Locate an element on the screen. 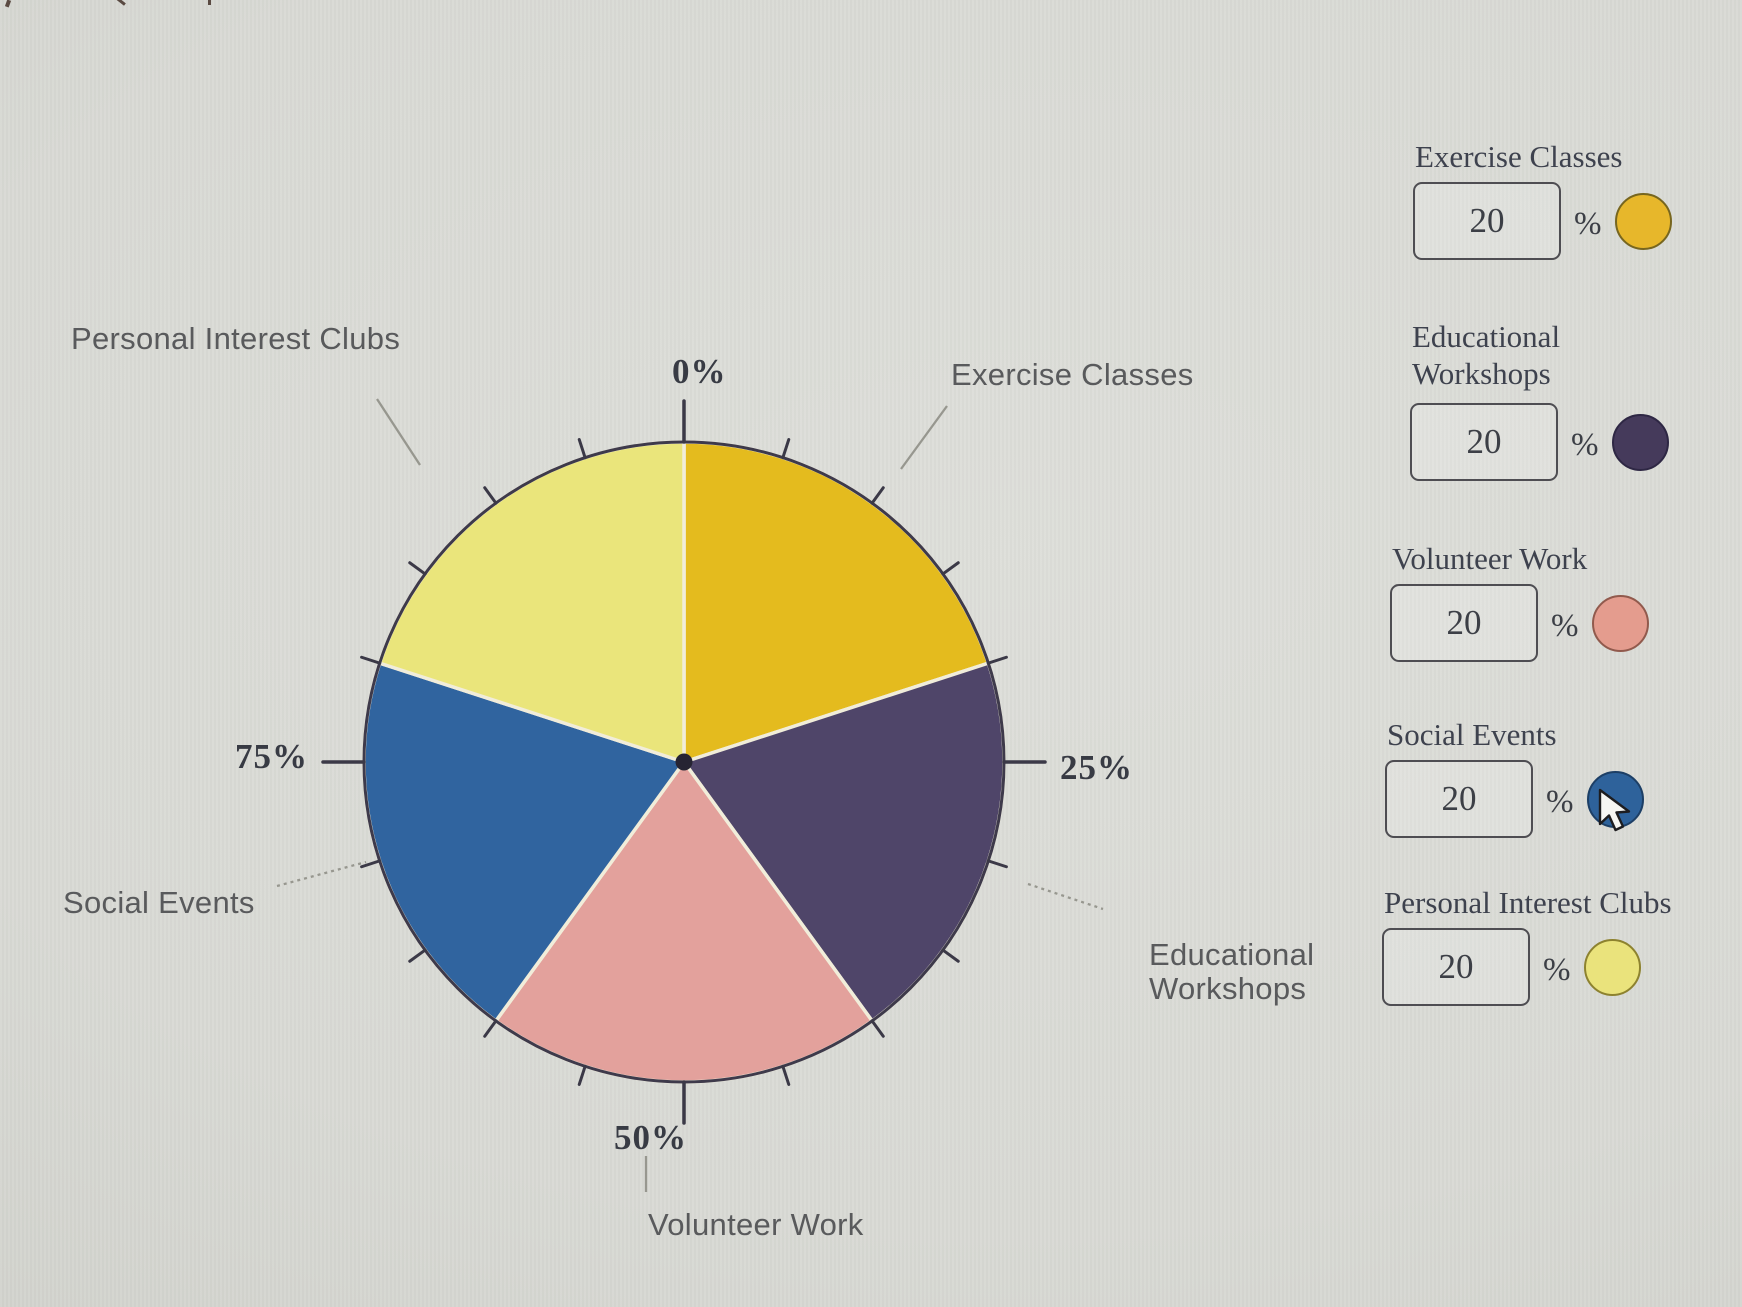 Image resolution: width=1742 pixels, height=1307 pixels. axis-label-0: 0% is located at coordinates (699, 371).